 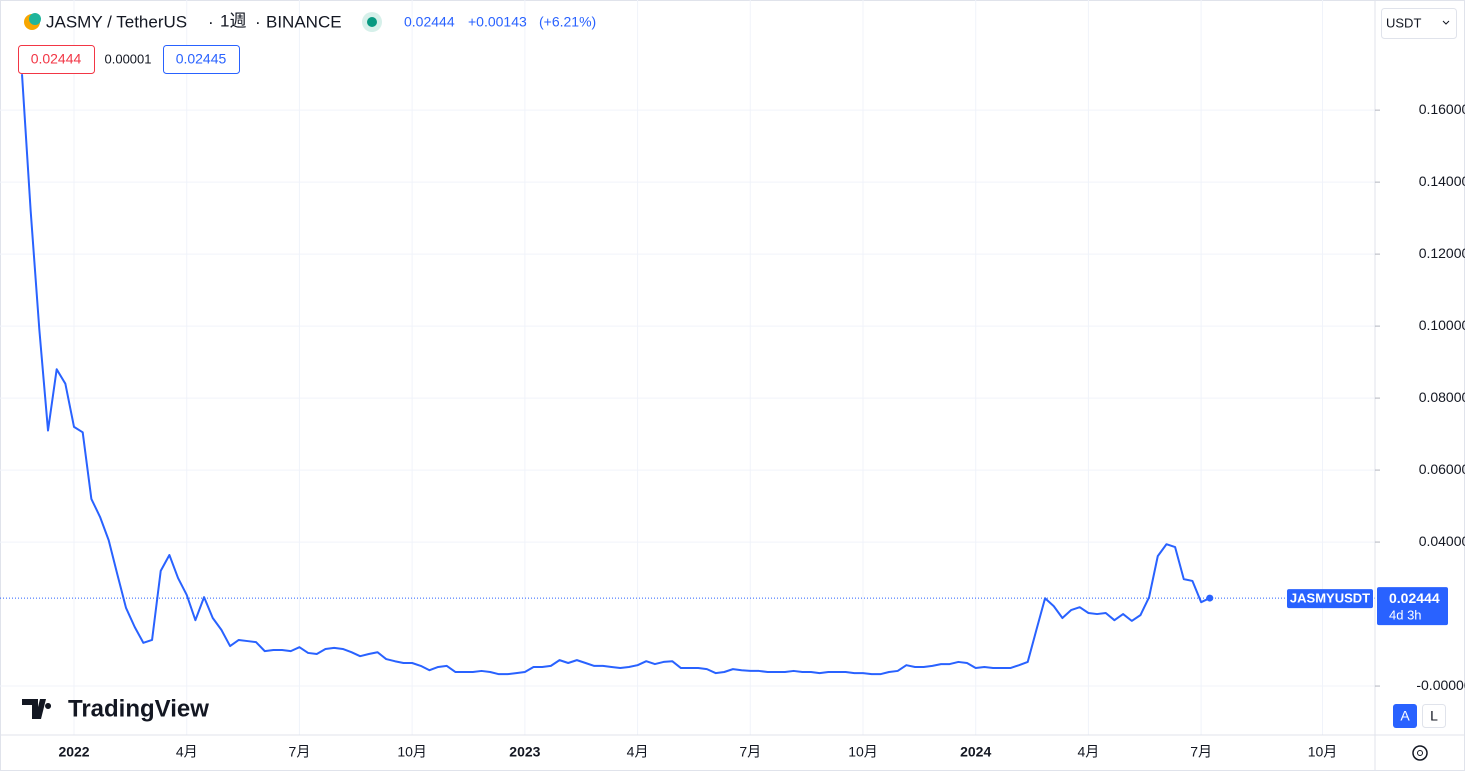 I want to click on price: 0.02444, so click(x=429, y=22).